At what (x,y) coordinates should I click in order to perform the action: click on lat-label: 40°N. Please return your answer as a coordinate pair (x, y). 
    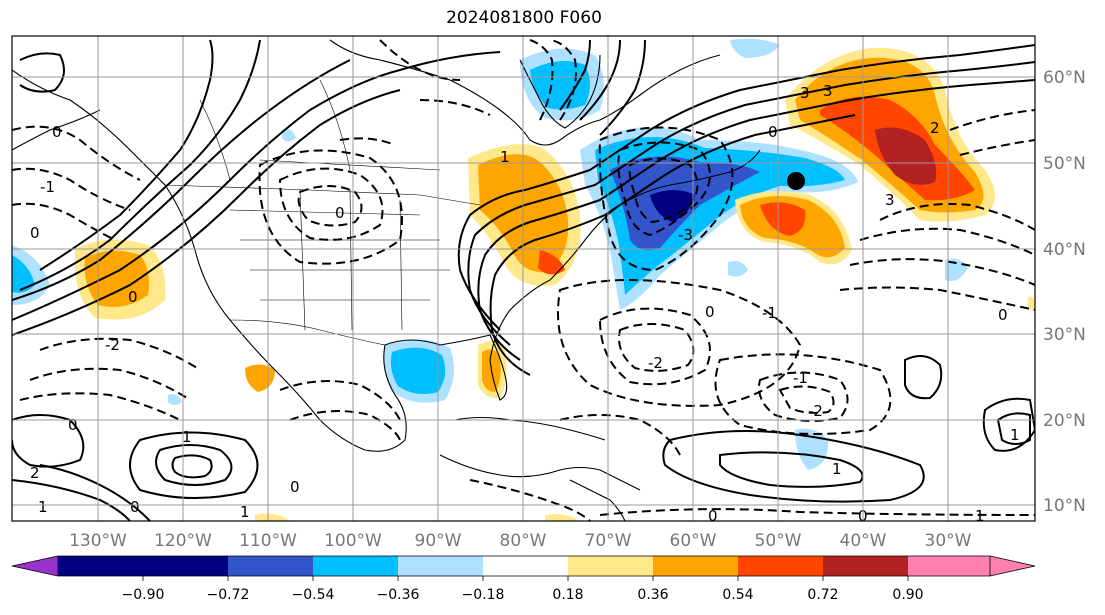
    Looking at the image, I should click on (1064, 250).